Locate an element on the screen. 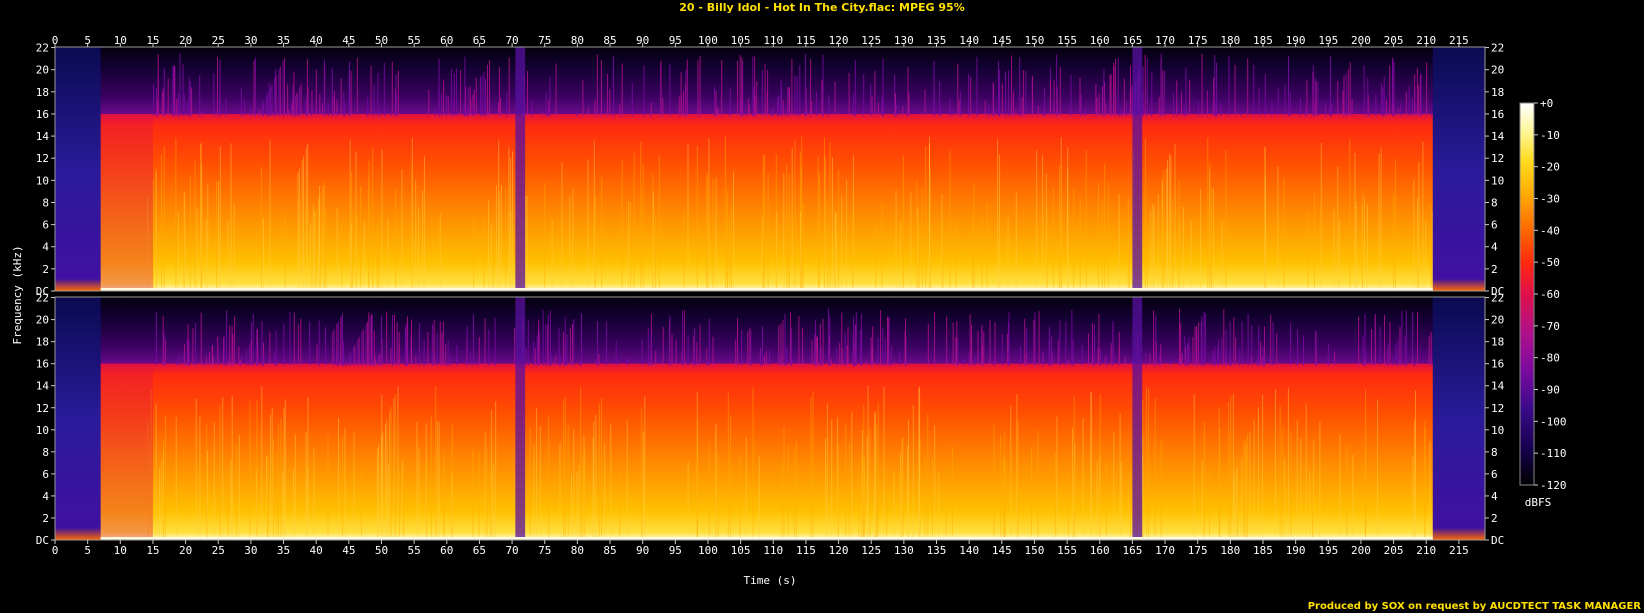  x-tick-label-top: 140 is located at coordinates (969, 40).